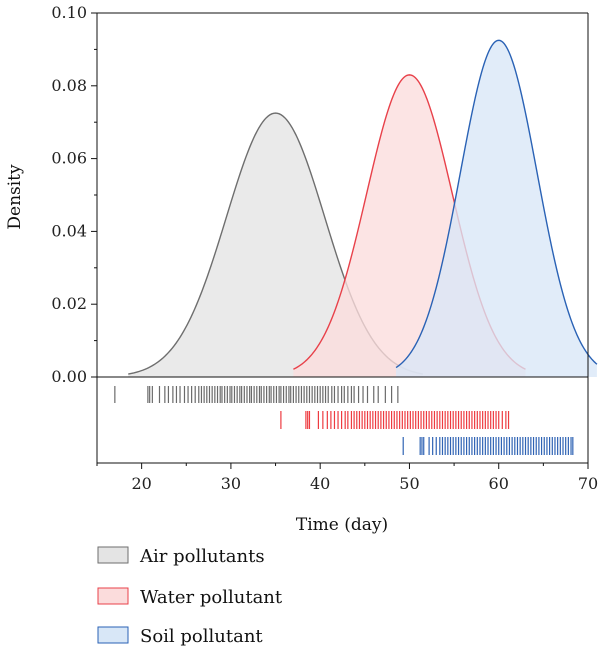 The height and width of the screenshot is (651, 600). I want to click on legend-item-water: Water pollutant, so click(190, 597).